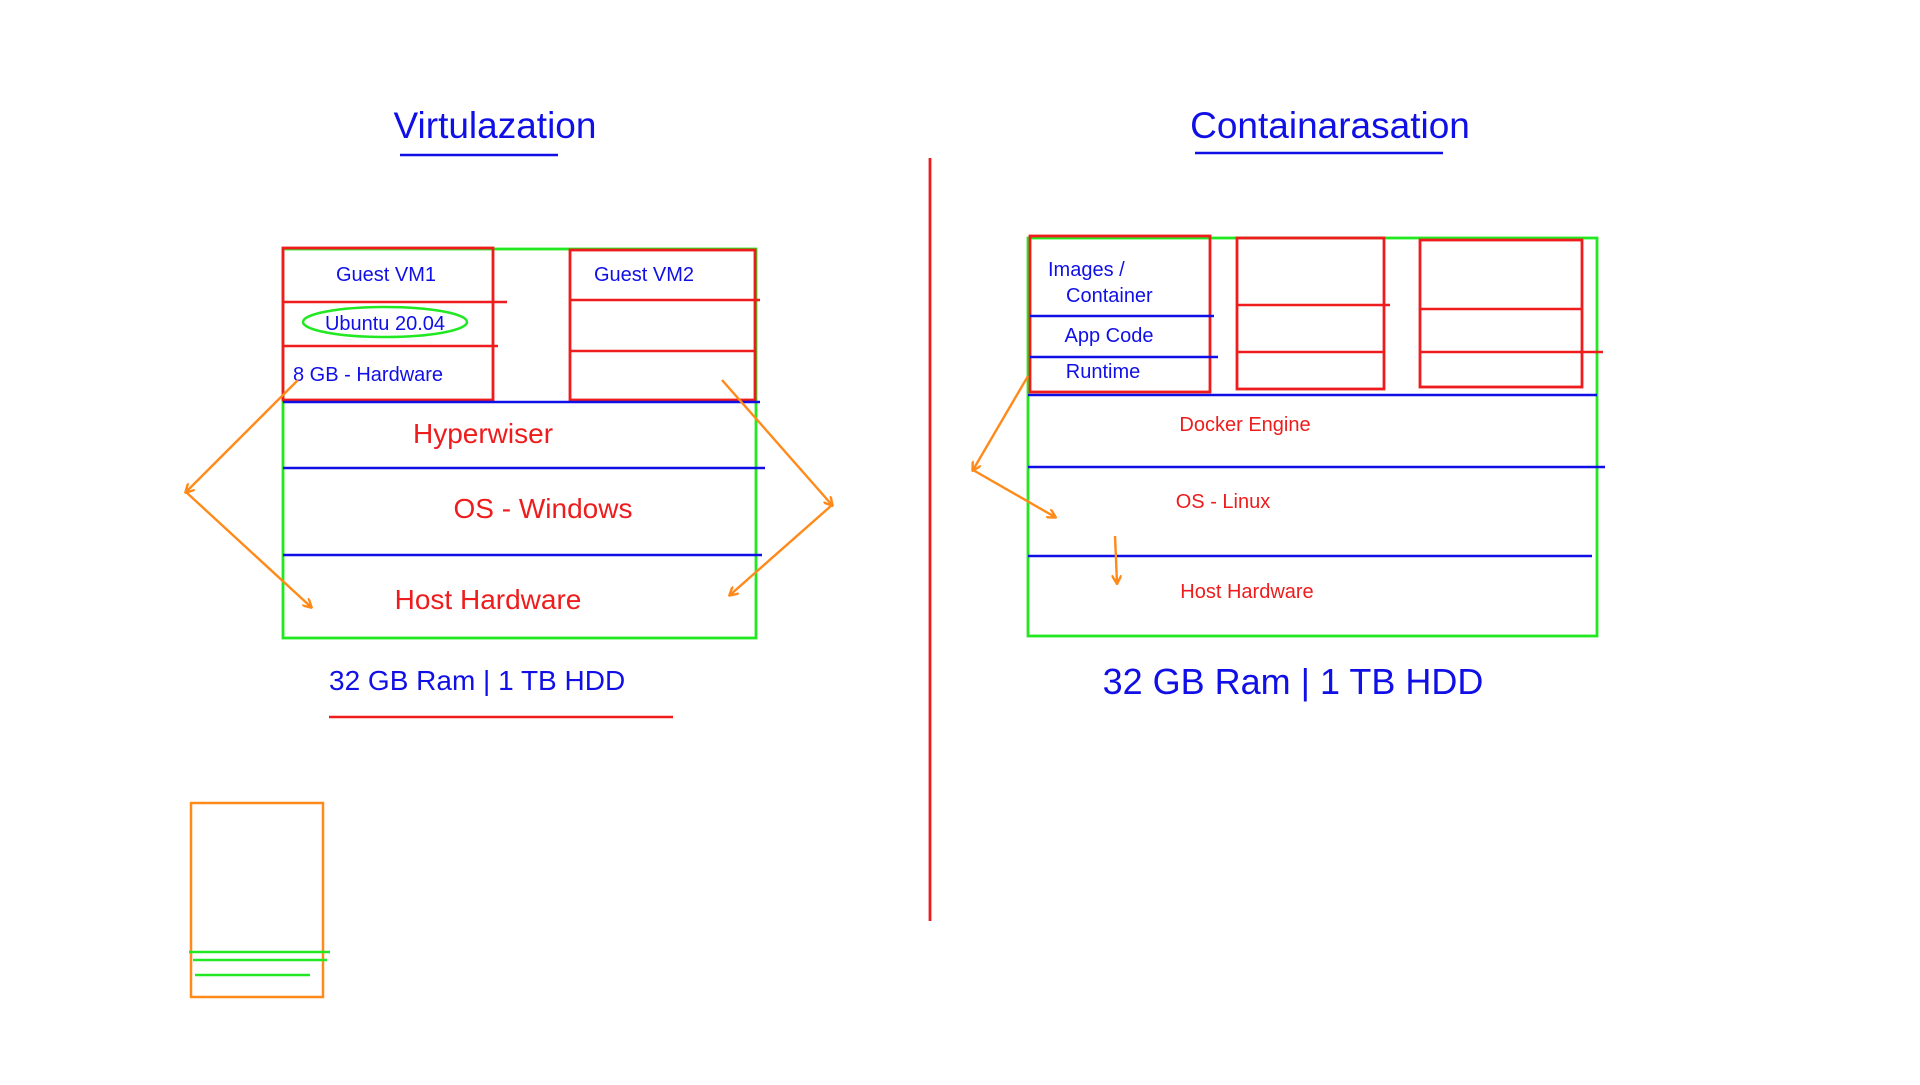  Describe the element at coordinates (1511, 313) in the screenshot. I see `container3-box` at that location.